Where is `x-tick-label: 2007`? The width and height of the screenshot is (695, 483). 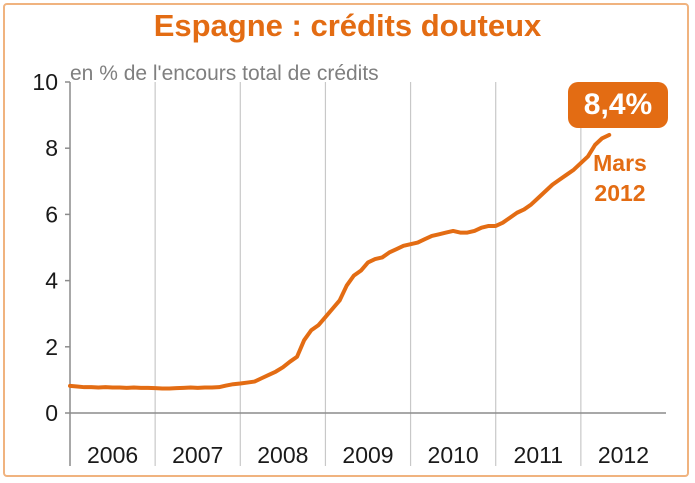 x-tick-label: 2007 is located at coordinates (197, 455).